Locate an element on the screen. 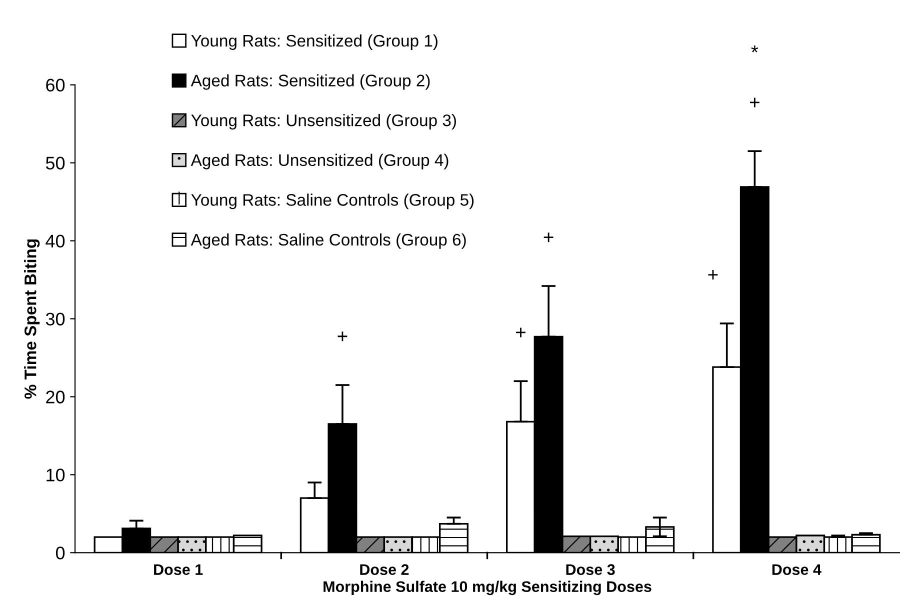 The image size is (904, 606). legend-label: Young Rats: Sensitized (Group 1) is located at coordinates (314, 42).